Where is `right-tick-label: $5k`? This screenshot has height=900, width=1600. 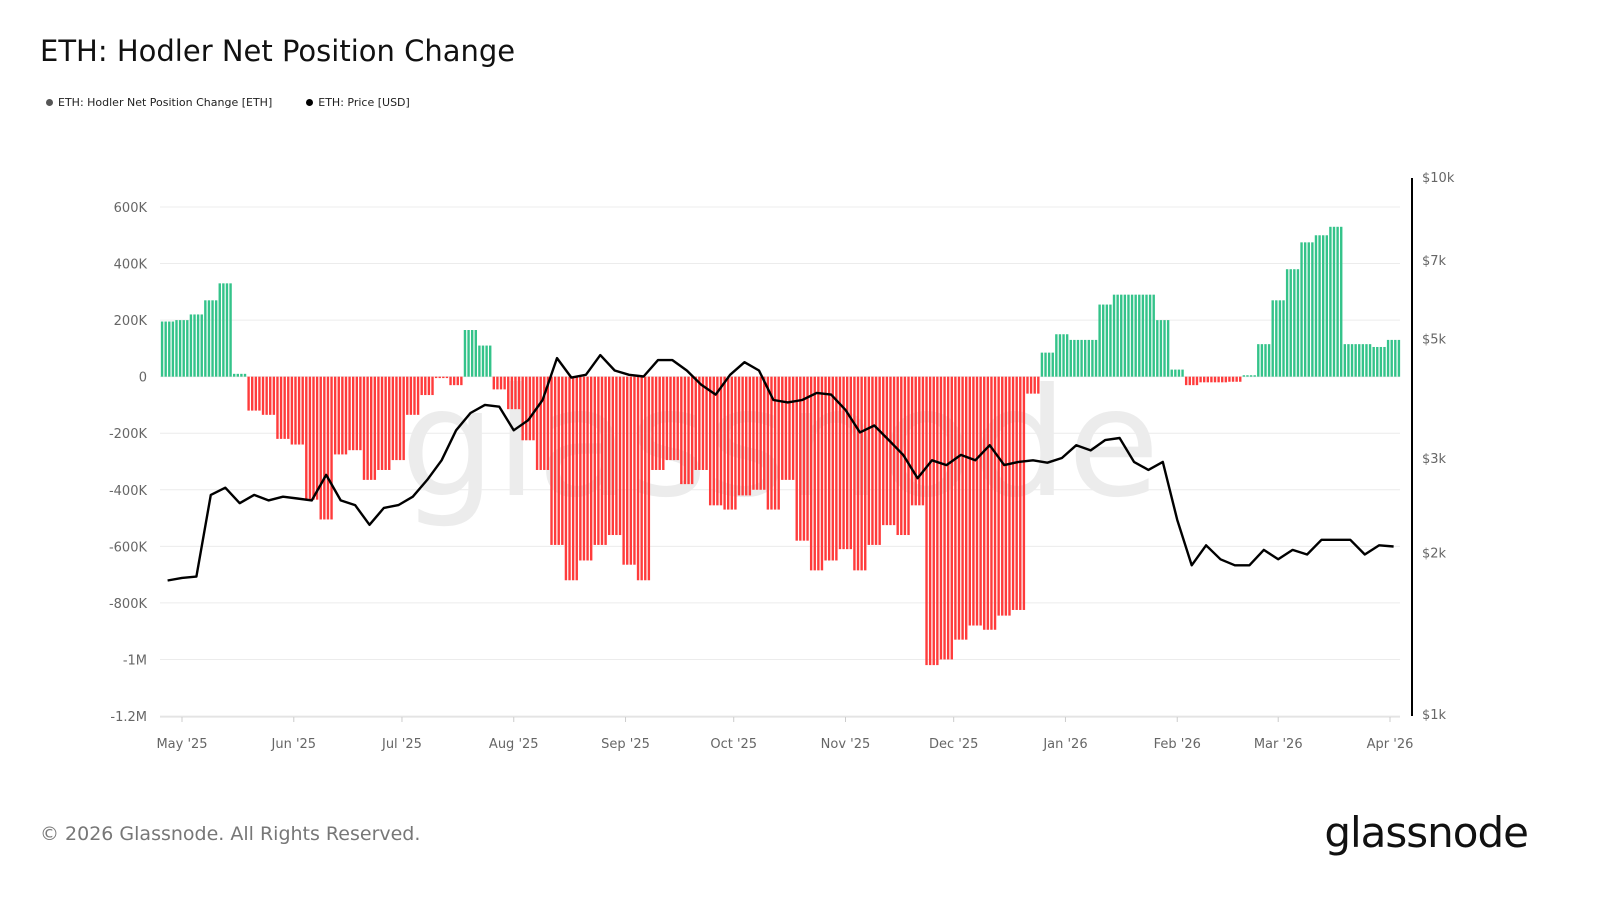 right-tick-label: $5k is located at coordinates (1434, 340).